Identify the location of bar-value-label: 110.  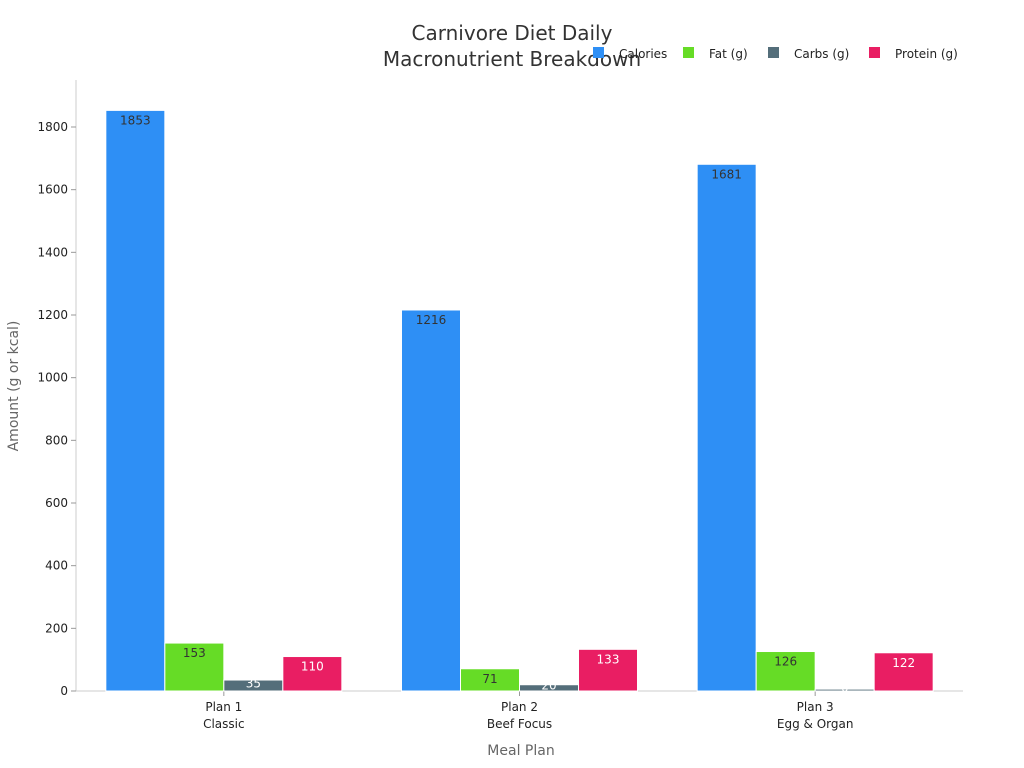
(312, 667).